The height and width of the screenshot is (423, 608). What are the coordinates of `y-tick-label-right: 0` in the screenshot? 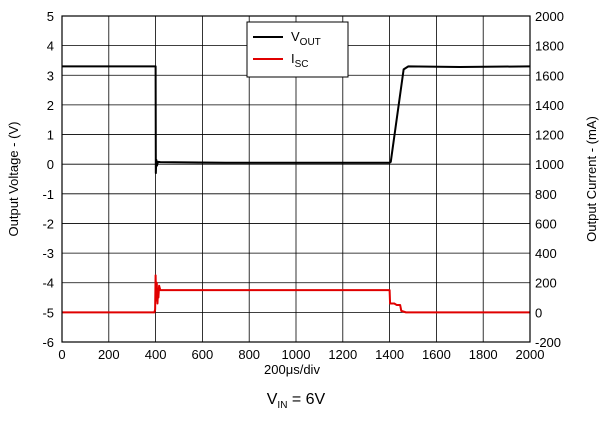 It's located at (538, 312).